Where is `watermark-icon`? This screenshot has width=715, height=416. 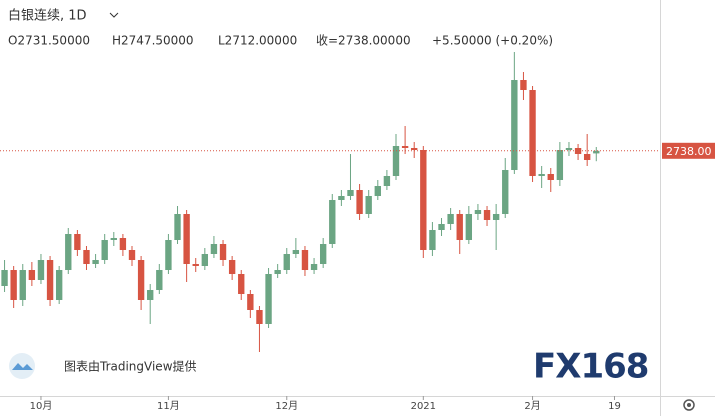
watermark-icon is located at coordinates (22, 366).